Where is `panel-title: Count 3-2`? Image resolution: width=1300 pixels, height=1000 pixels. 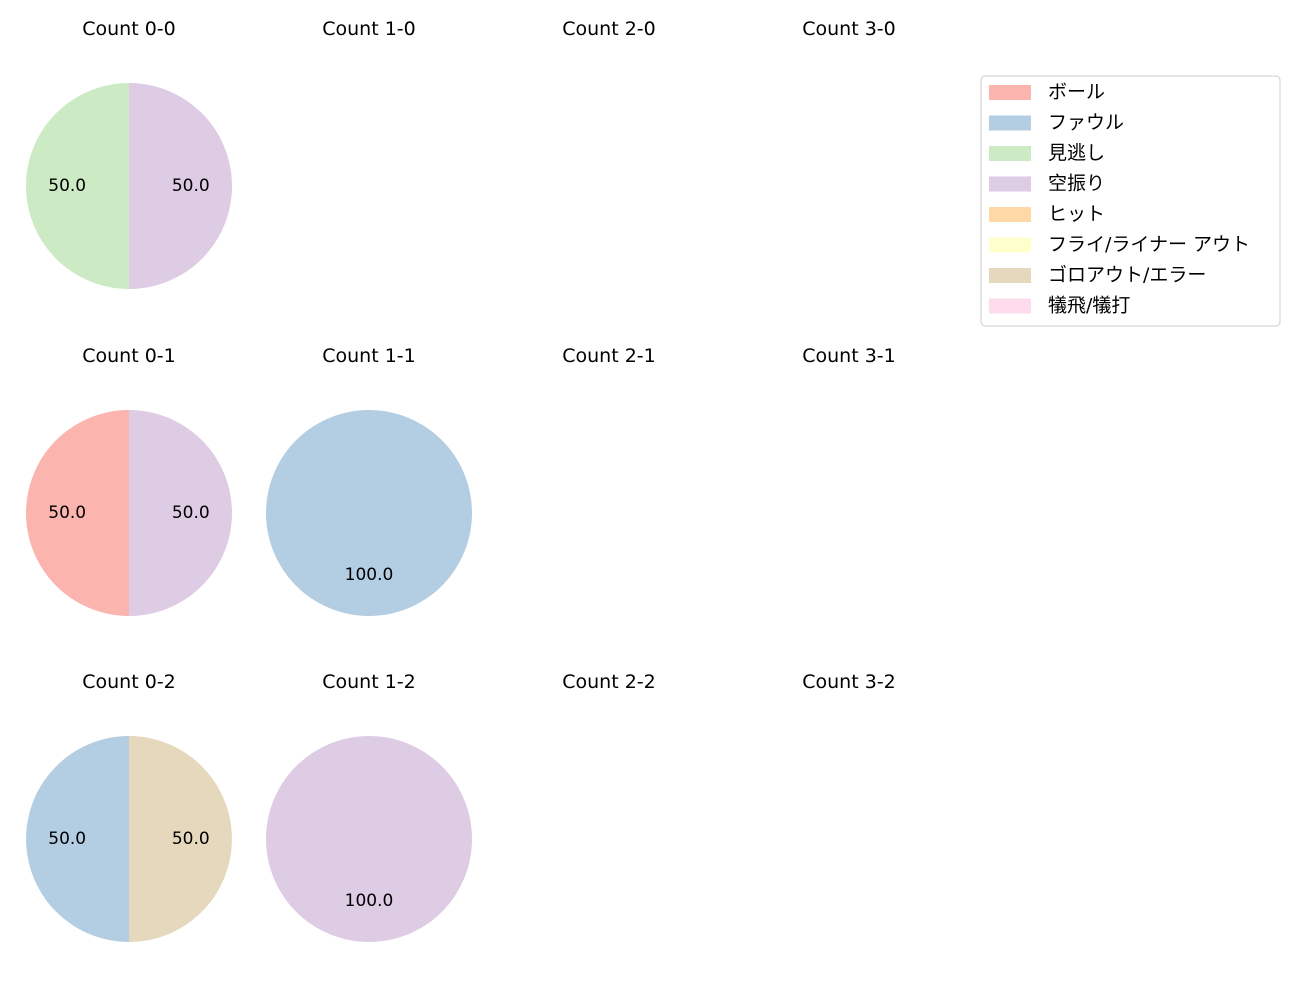 panel-title: Count 3-2 is located at coordinates (849, 682).